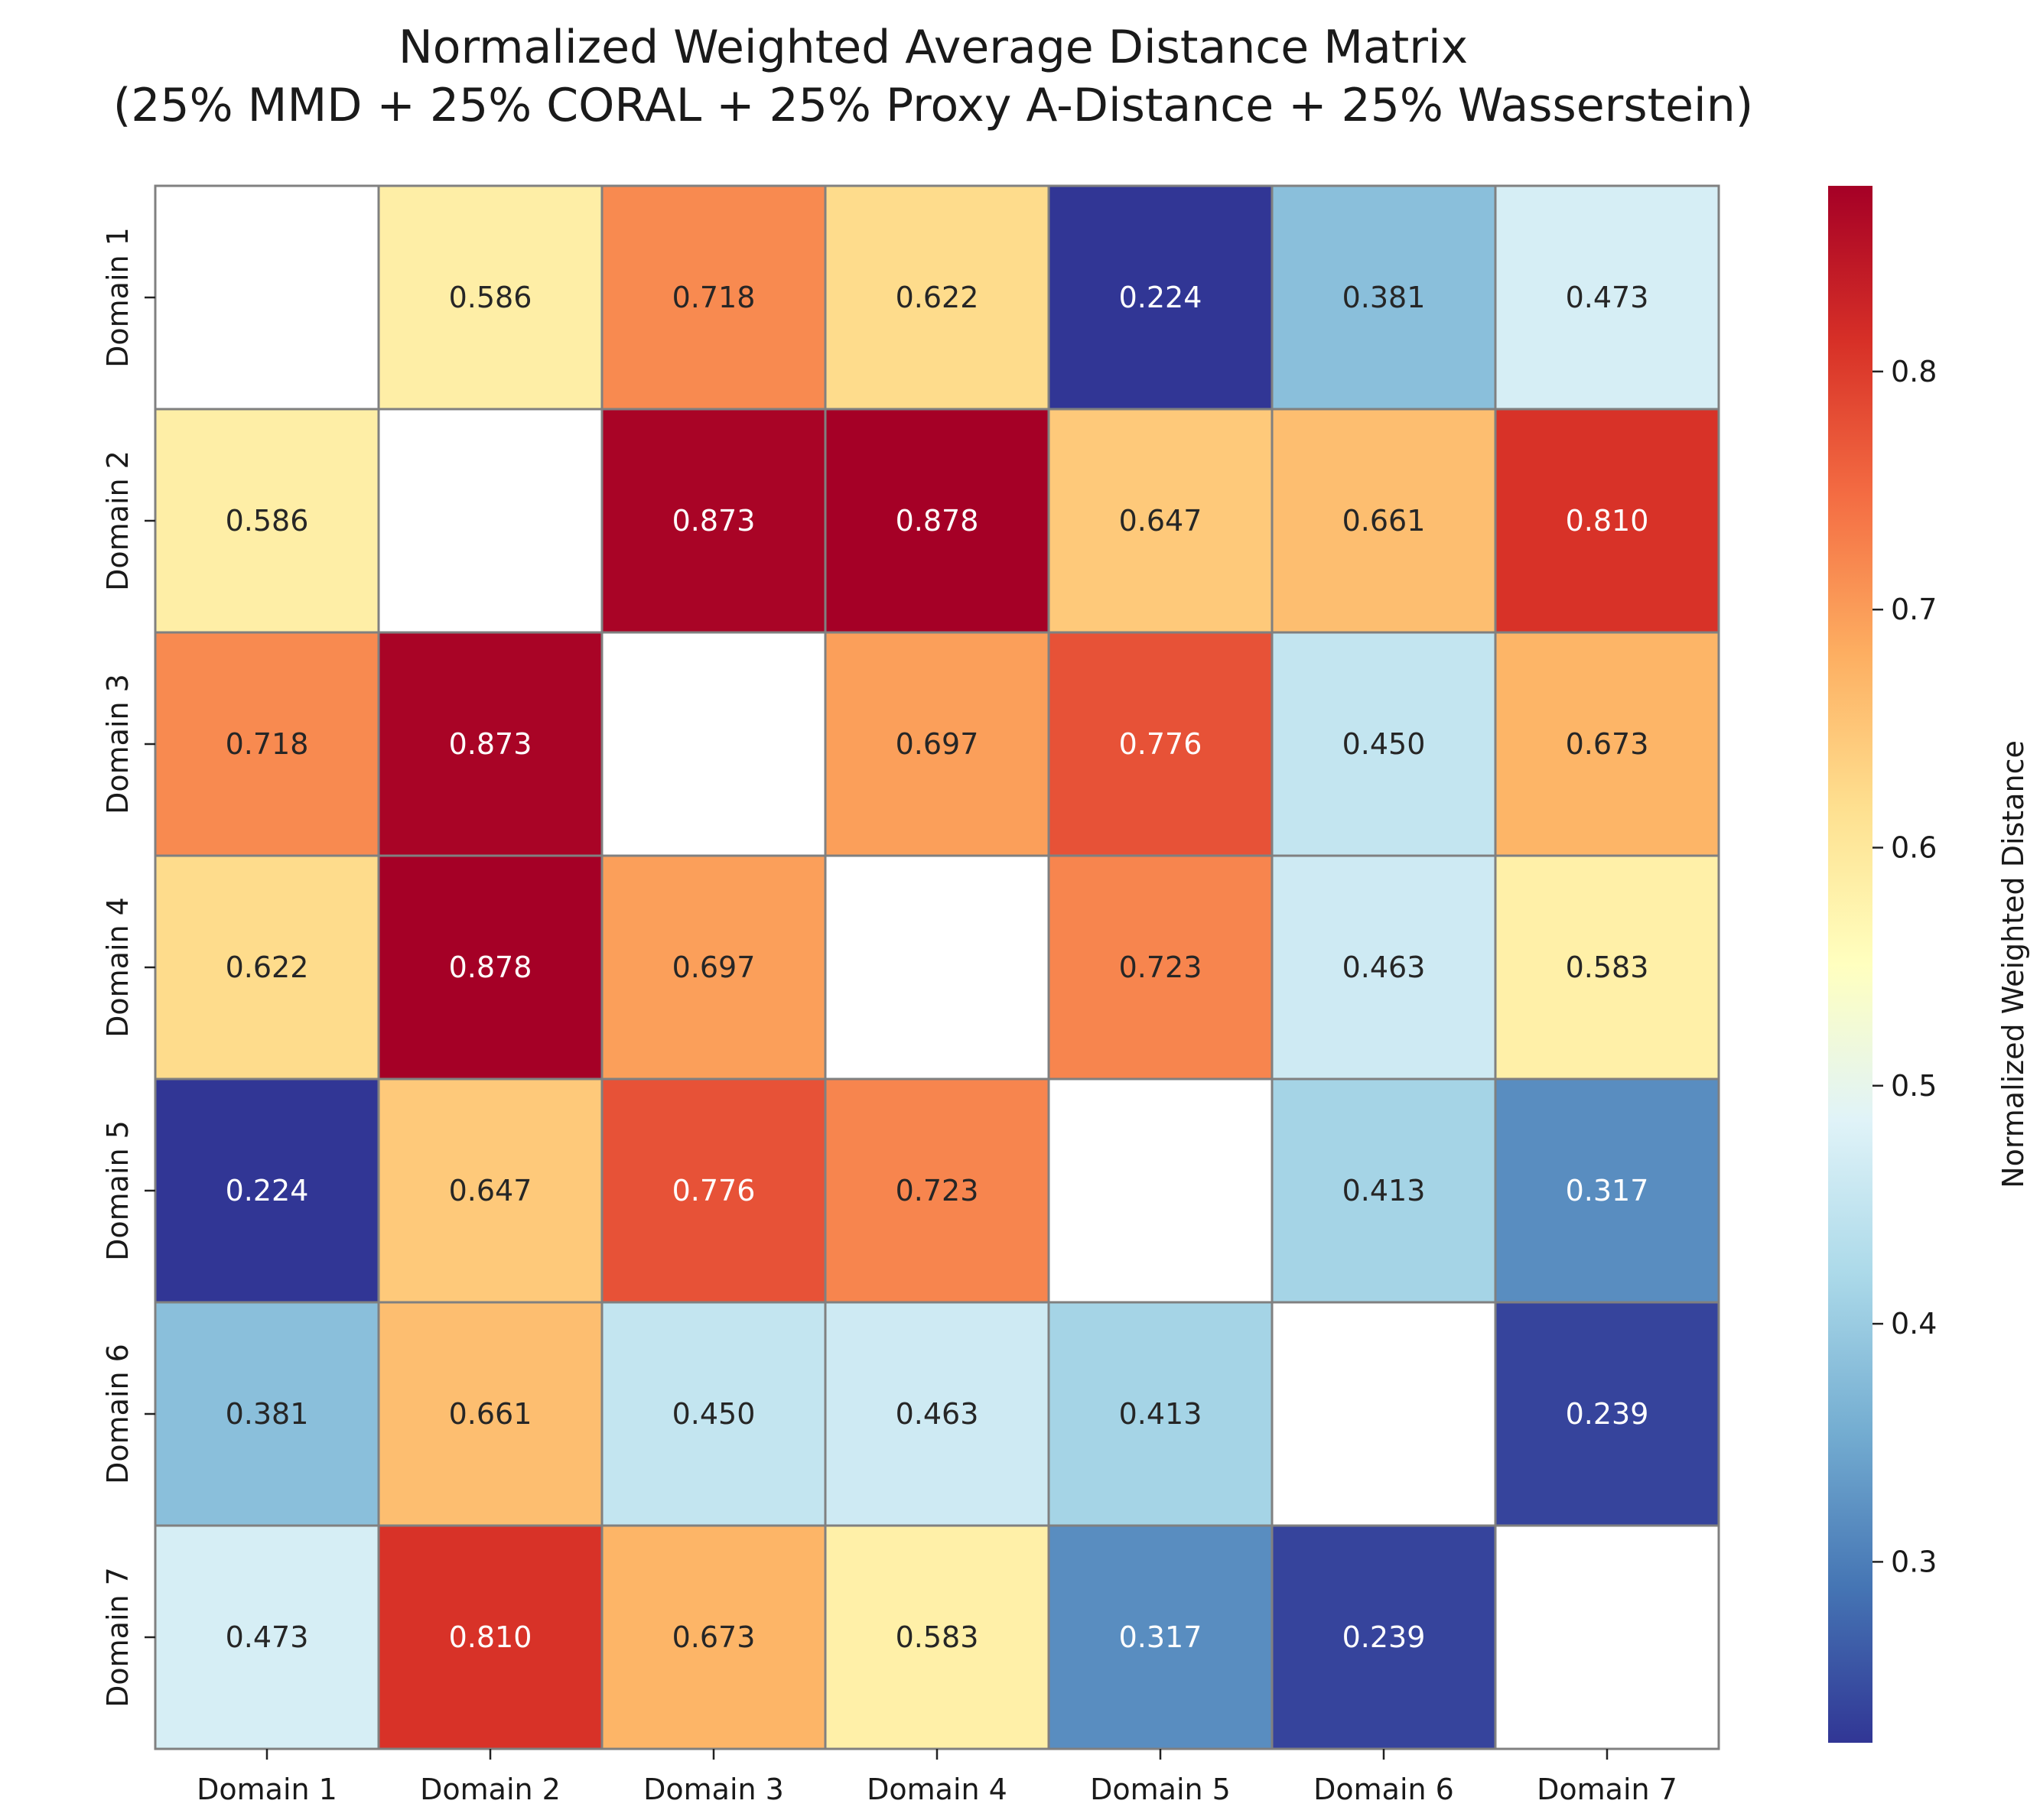  I want to click on column-tick-label: Domain 1, so click(267, 1789).